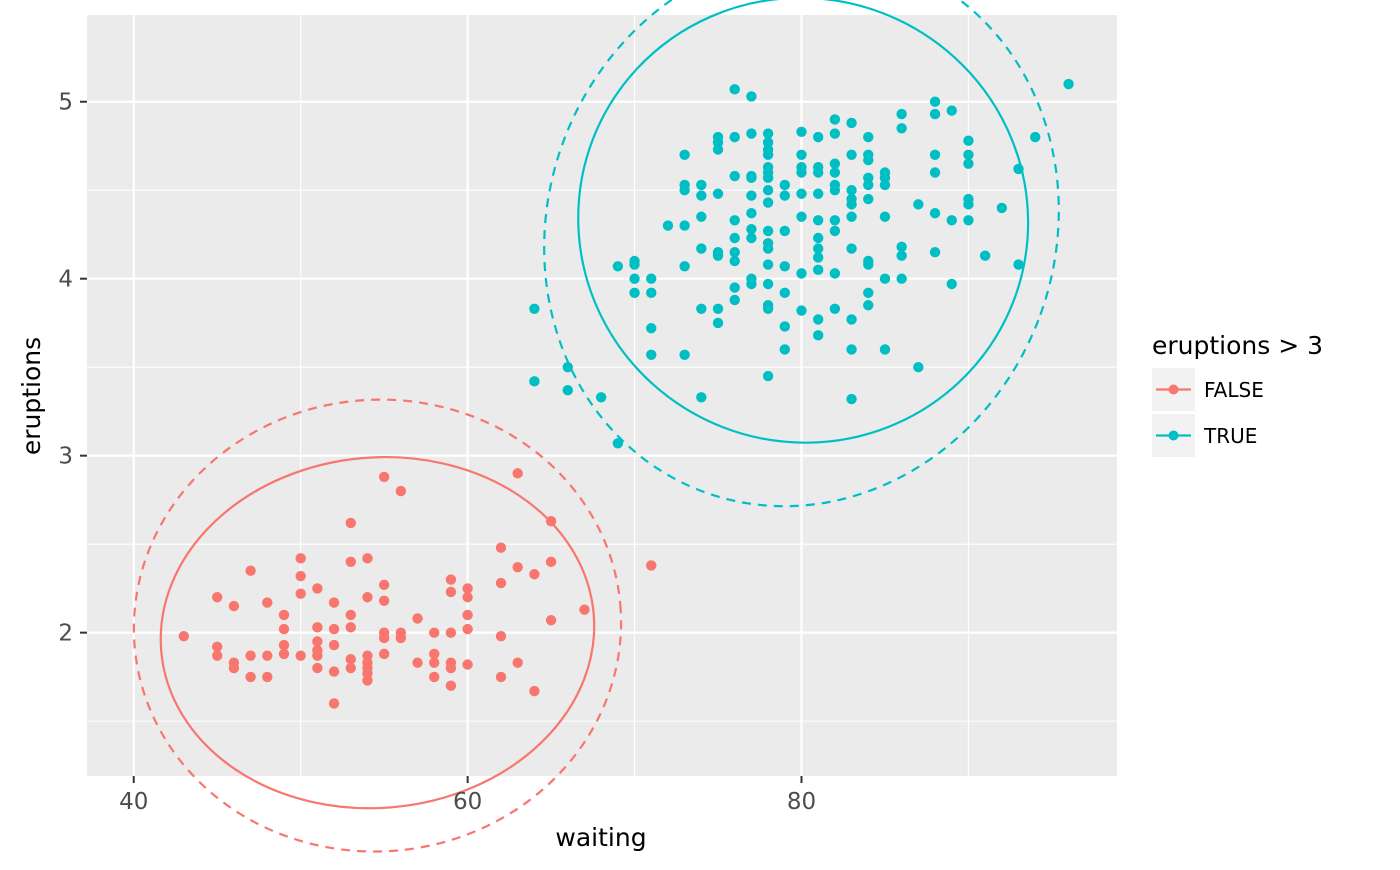 This screenshot has width=1400, height=870. What do you see at coordinates (801, 802) in the screenshot?
I see `x-tick-label: 80` at bounding box center [801, 802].